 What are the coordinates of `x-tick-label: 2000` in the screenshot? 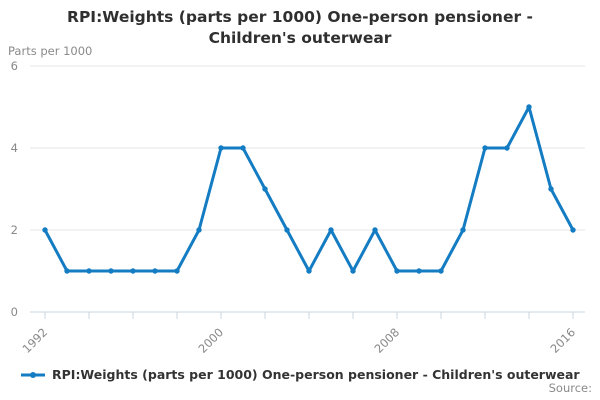 It's located at (211, 340).